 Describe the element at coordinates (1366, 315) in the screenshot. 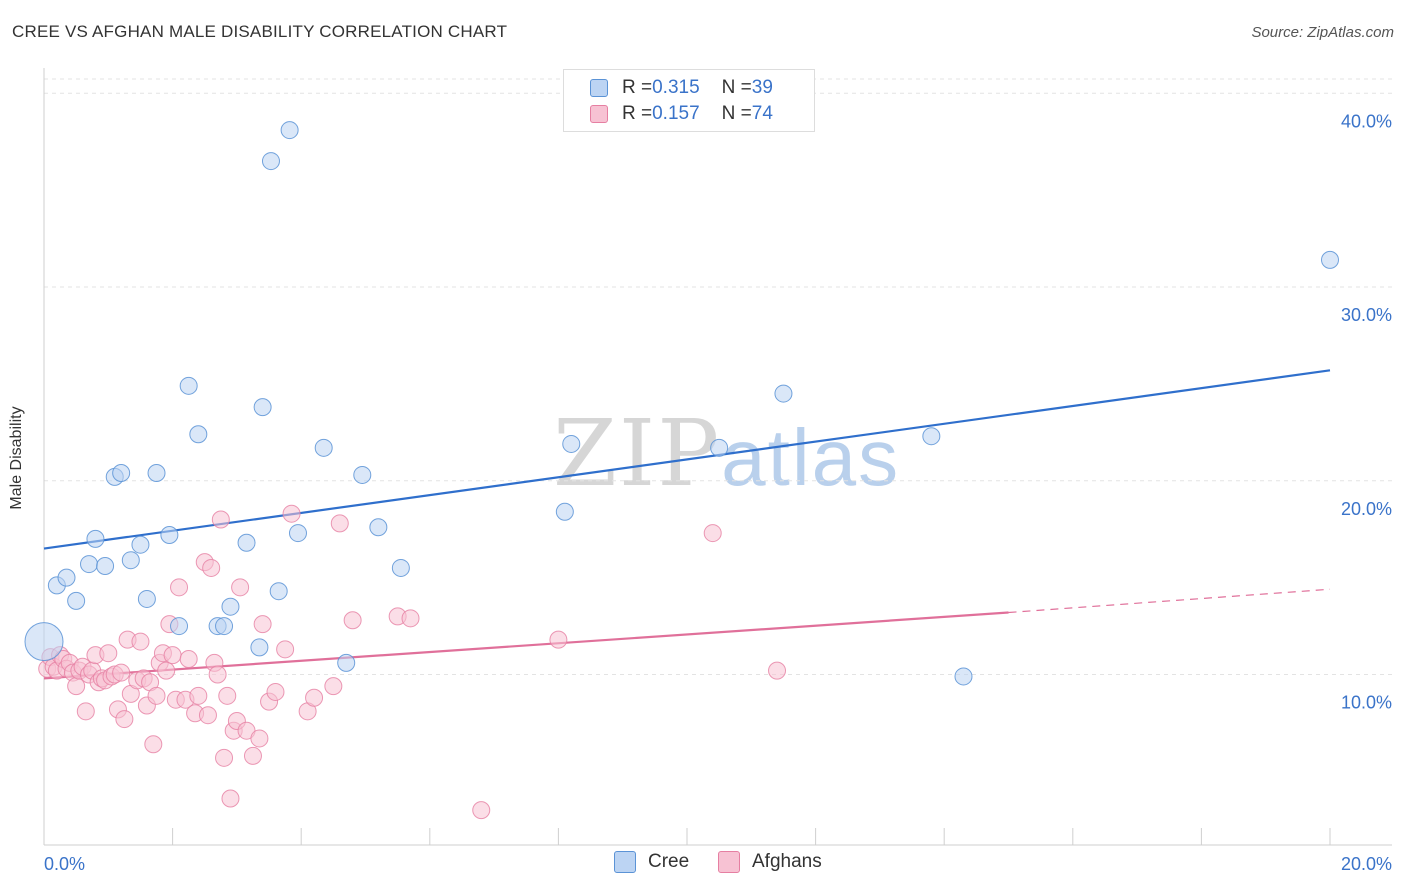

I see `y-tick-label: 30.0%` at that location.